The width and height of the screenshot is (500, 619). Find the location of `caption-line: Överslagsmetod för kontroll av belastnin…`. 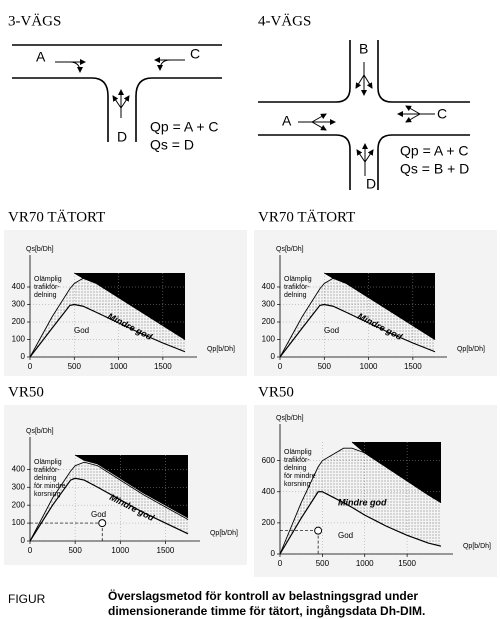

caption-line: Överslagsmetod för kontroll av belastnin… is located at coordinates (263, 595).